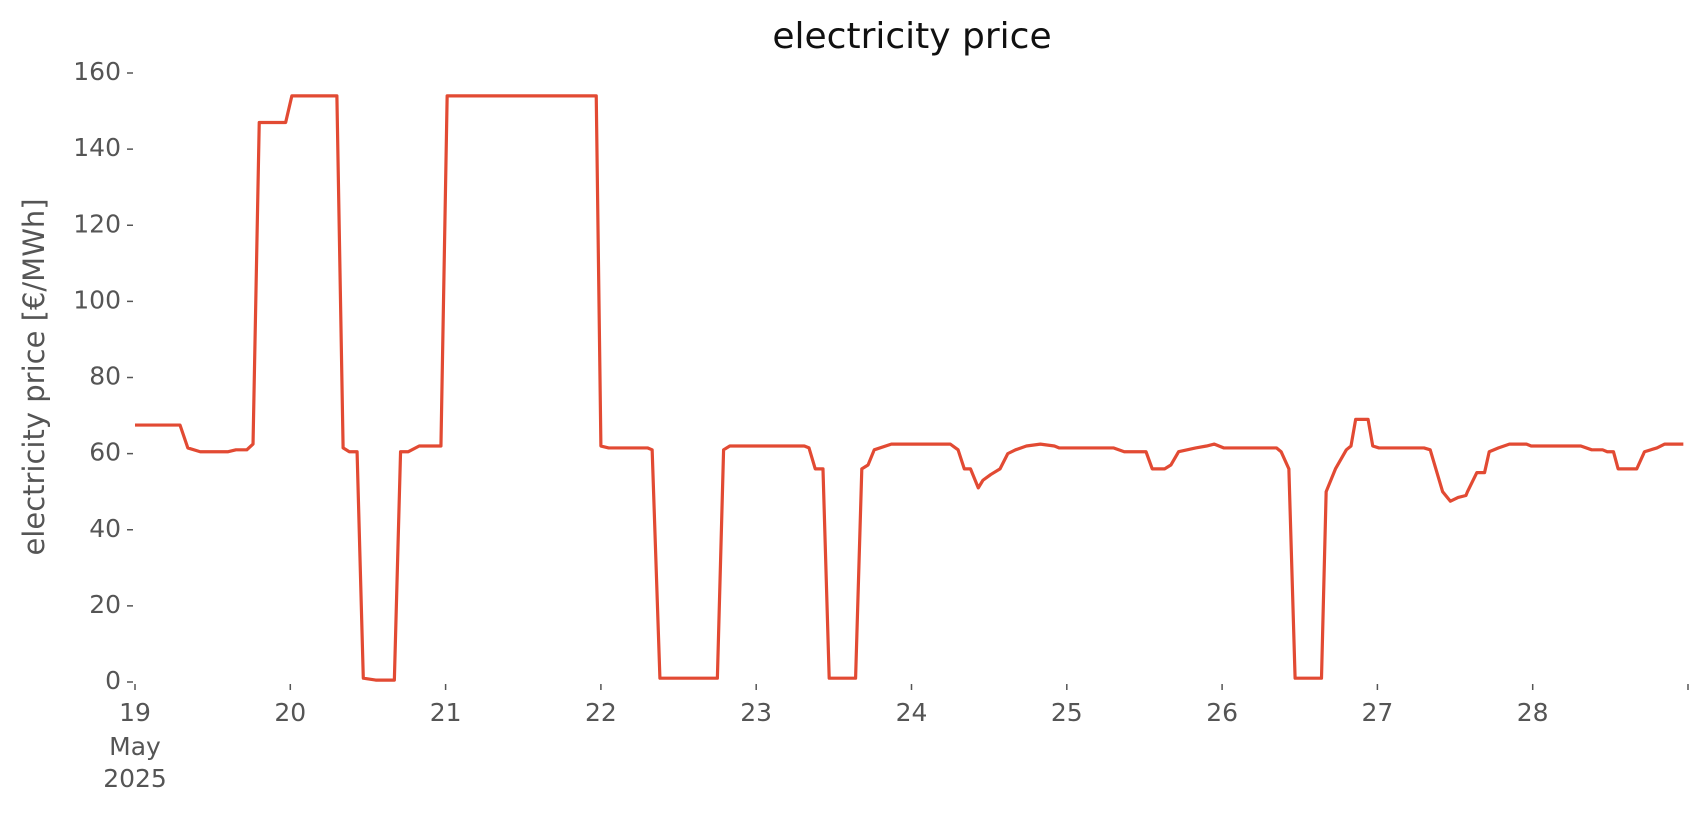  Describe the element at coordinates (105, 452) in the screenshot. I see `y-tick-label: 60` at that location.